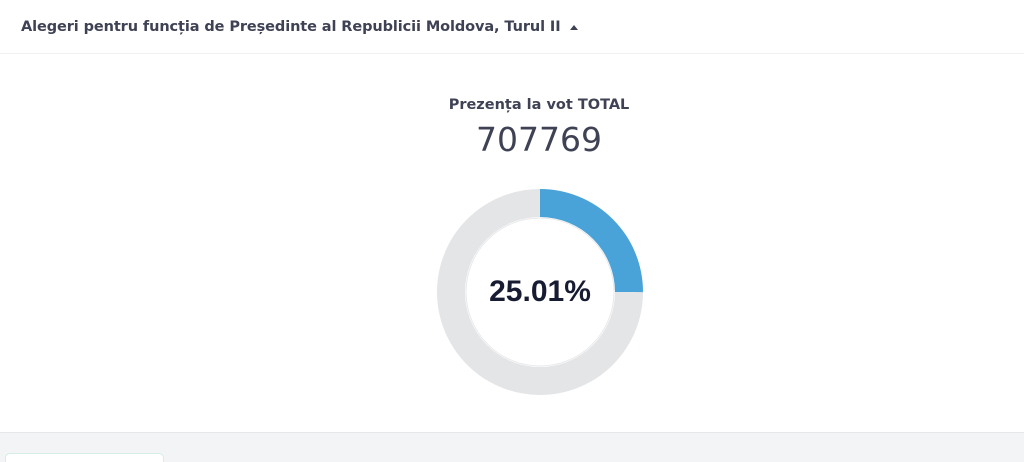  Describe the element at coordinates (539, 139) in the screenshot. I see `turnout-count: 707769` at that location.